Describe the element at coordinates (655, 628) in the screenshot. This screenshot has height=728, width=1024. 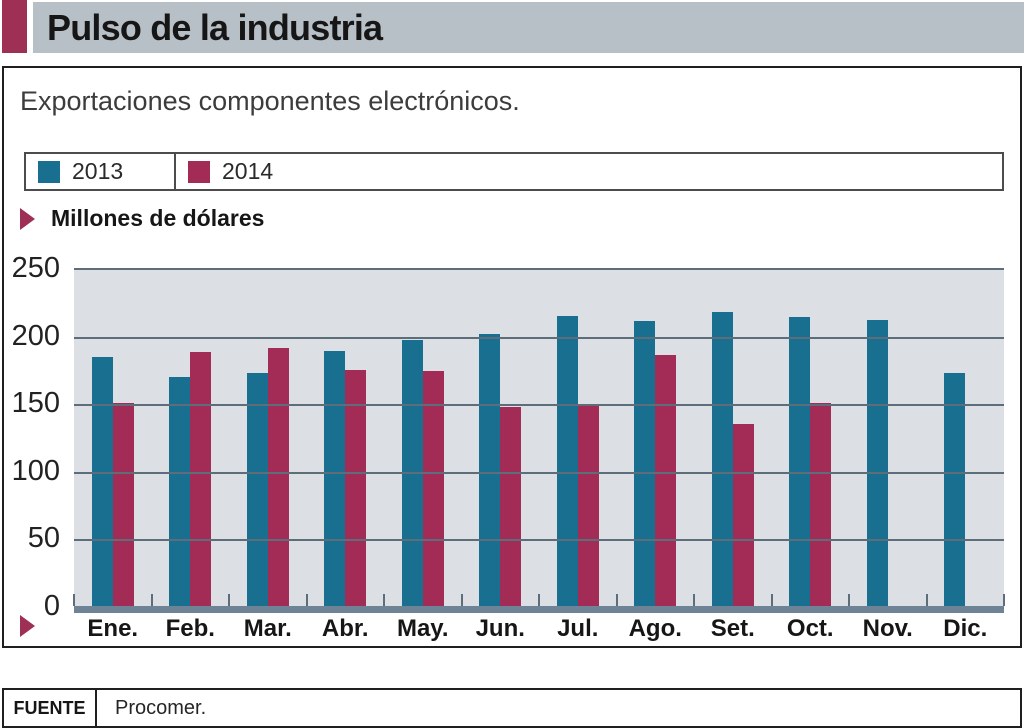
I see `x-label-ago: Ago.` at that location.